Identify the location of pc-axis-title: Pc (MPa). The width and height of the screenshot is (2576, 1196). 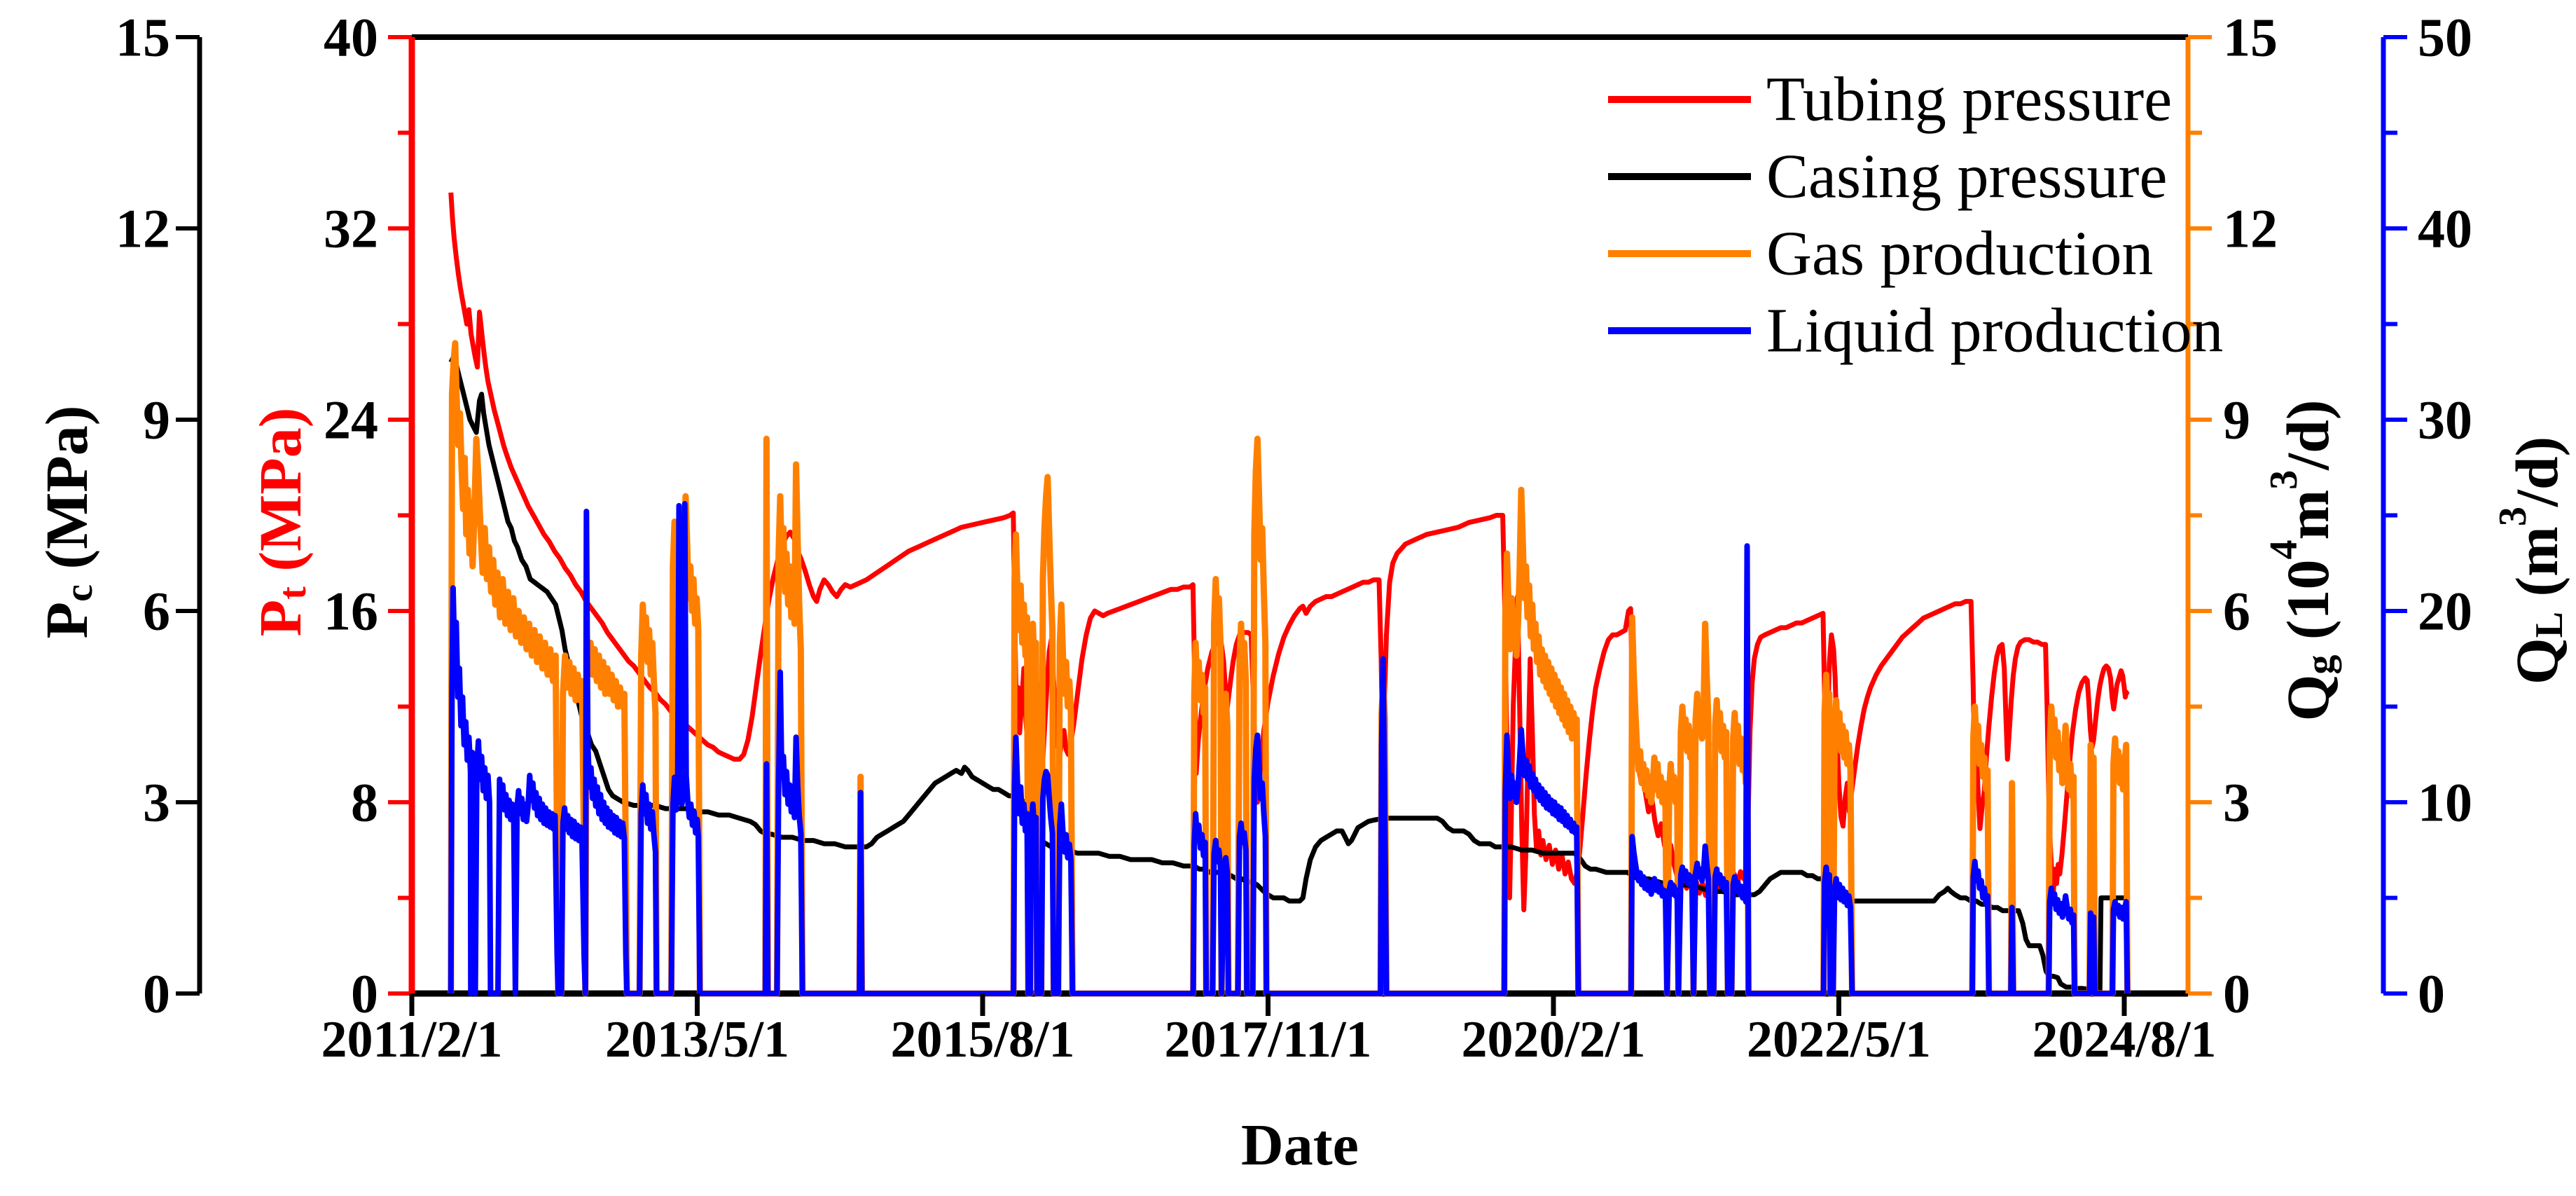
(67, 523).